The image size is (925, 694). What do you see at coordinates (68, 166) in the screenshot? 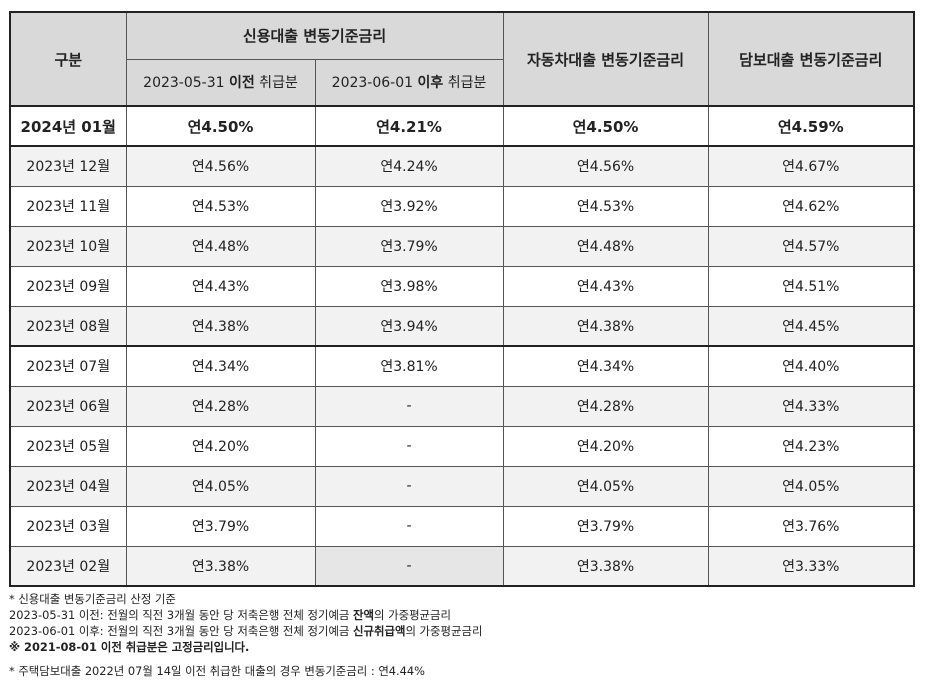
I see `row-month: 2023년 12월` at bounding box center [68, 166].